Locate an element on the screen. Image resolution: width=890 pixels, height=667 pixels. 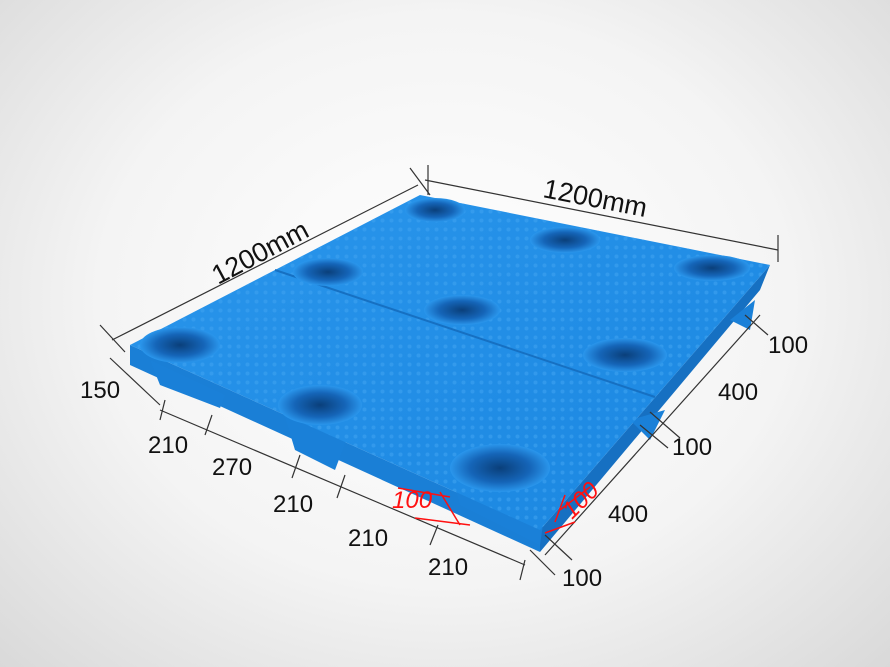
right-dim-3: 100 is located at coordinates (692, 447).